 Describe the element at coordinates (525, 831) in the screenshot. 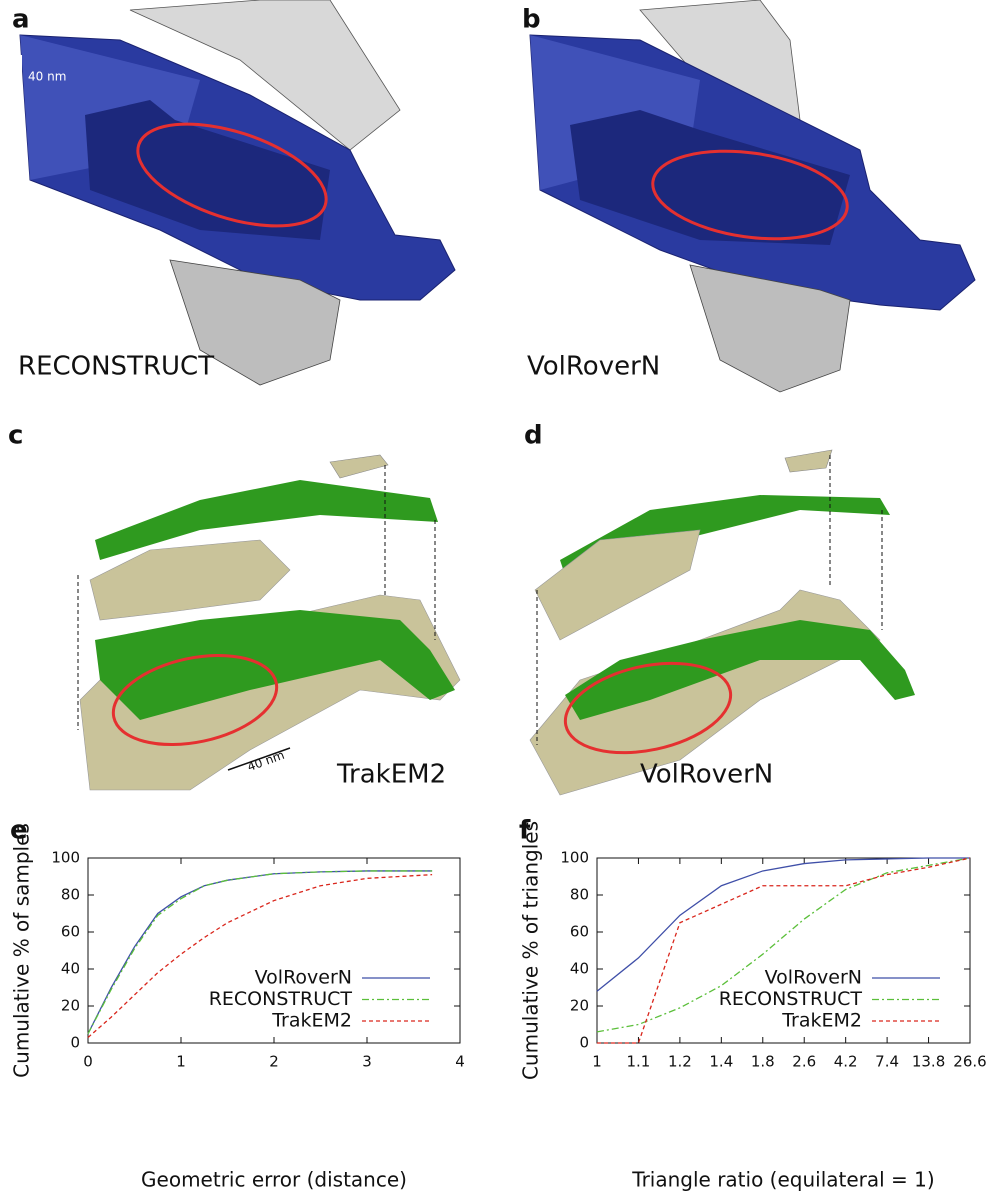

I see `panel-label: f` at that location.